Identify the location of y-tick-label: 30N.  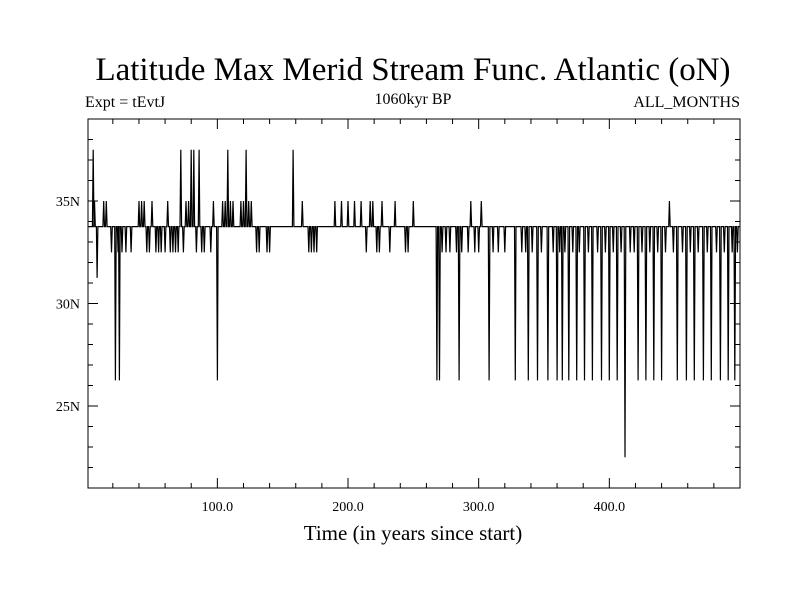
(68, 305).